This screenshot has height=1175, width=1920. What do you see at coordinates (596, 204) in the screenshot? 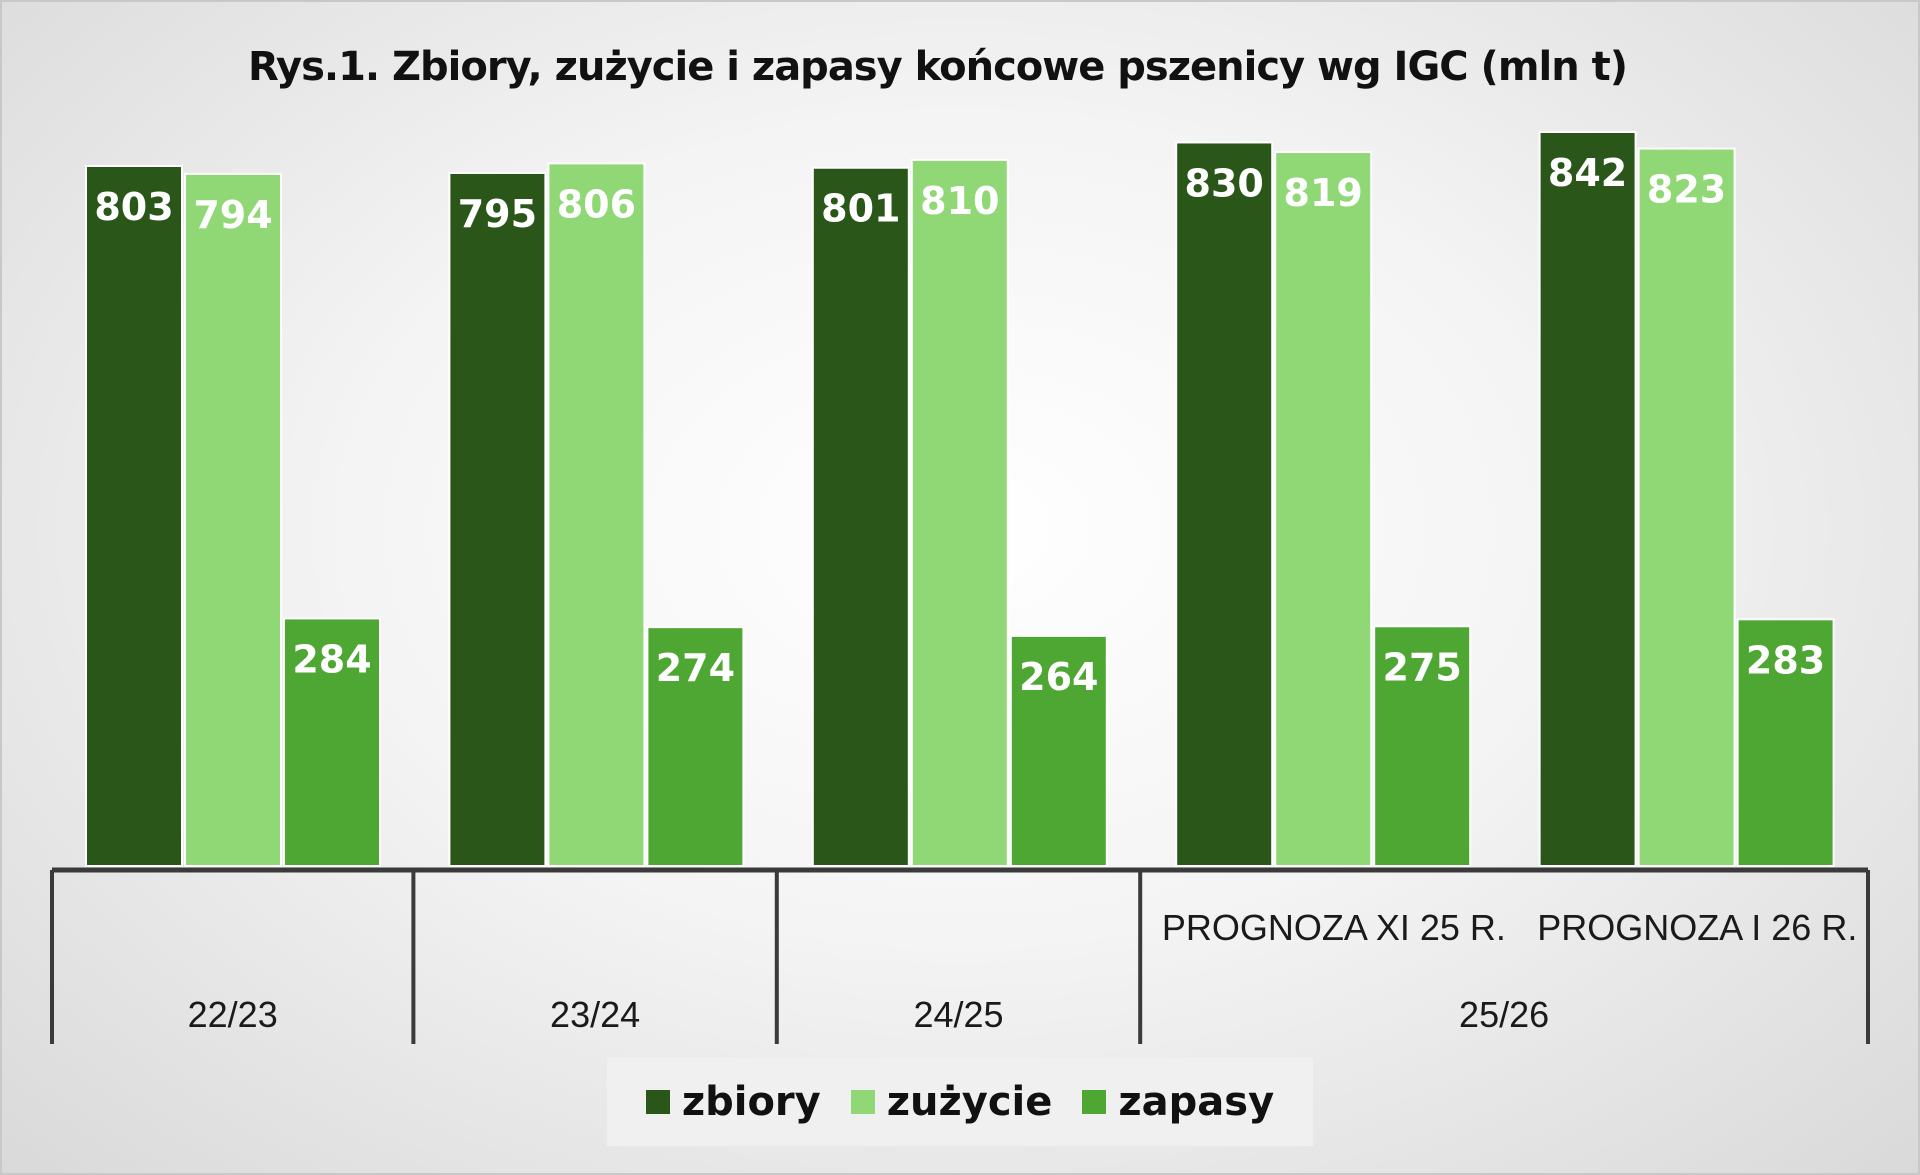
I see `data-label-zużycie-1: 806` at bounding box center [596, 204].